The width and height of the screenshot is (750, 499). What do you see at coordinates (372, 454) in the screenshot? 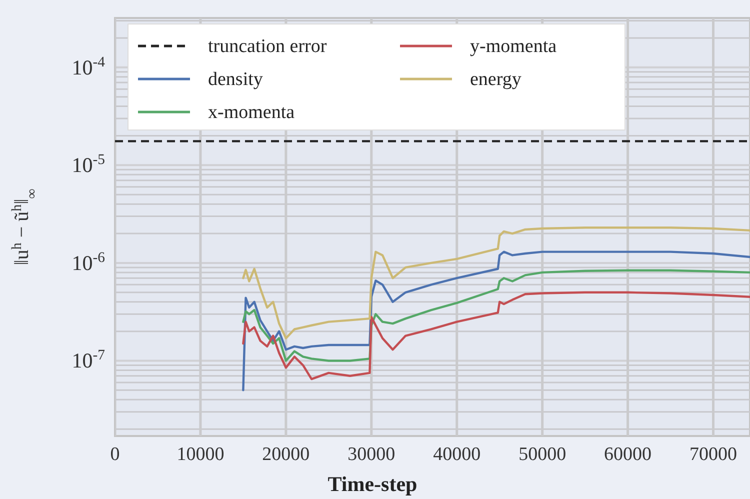
I see `x-tick-label: 30000` at bounding box center [372, 454].